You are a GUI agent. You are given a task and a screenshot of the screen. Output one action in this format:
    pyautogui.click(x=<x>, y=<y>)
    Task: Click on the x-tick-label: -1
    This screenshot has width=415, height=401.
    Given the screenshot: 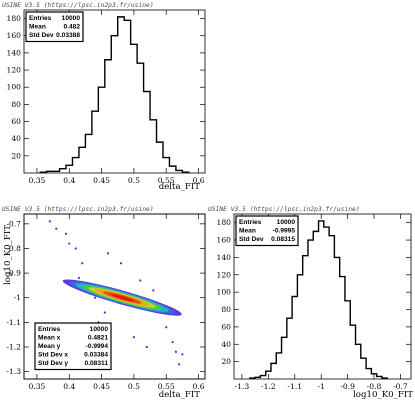 What is the action you would take?
    pyautogui.click(x=320, y=386)
    